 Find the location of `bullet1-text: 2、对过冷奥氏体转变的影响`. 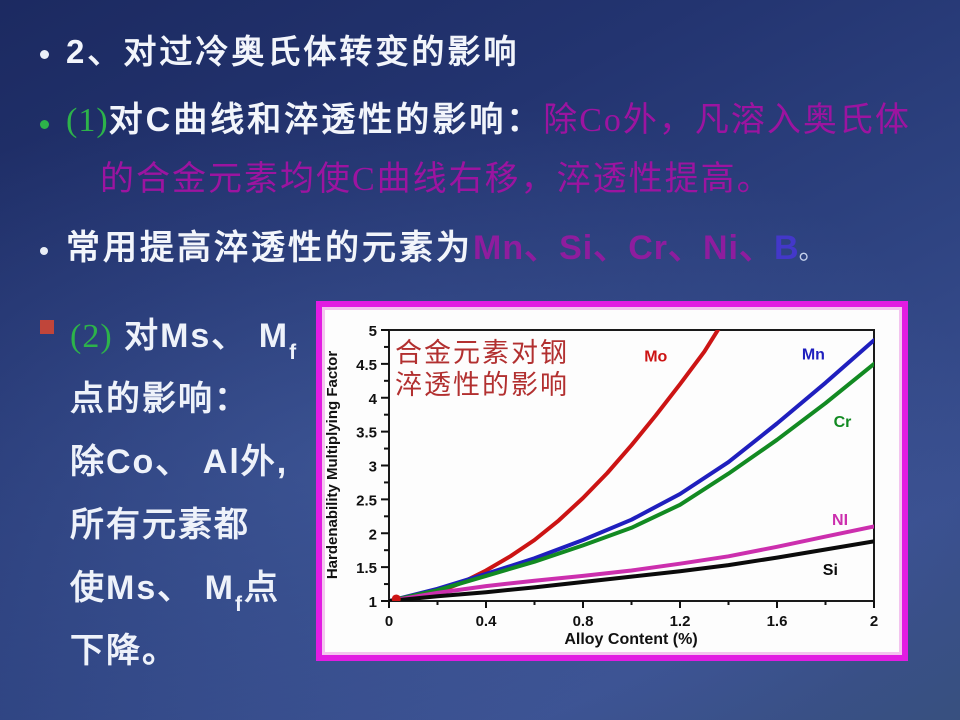

bullet1-text: 2、对过冷奥氏体转变的影响 is located at coordinates (293, 51).